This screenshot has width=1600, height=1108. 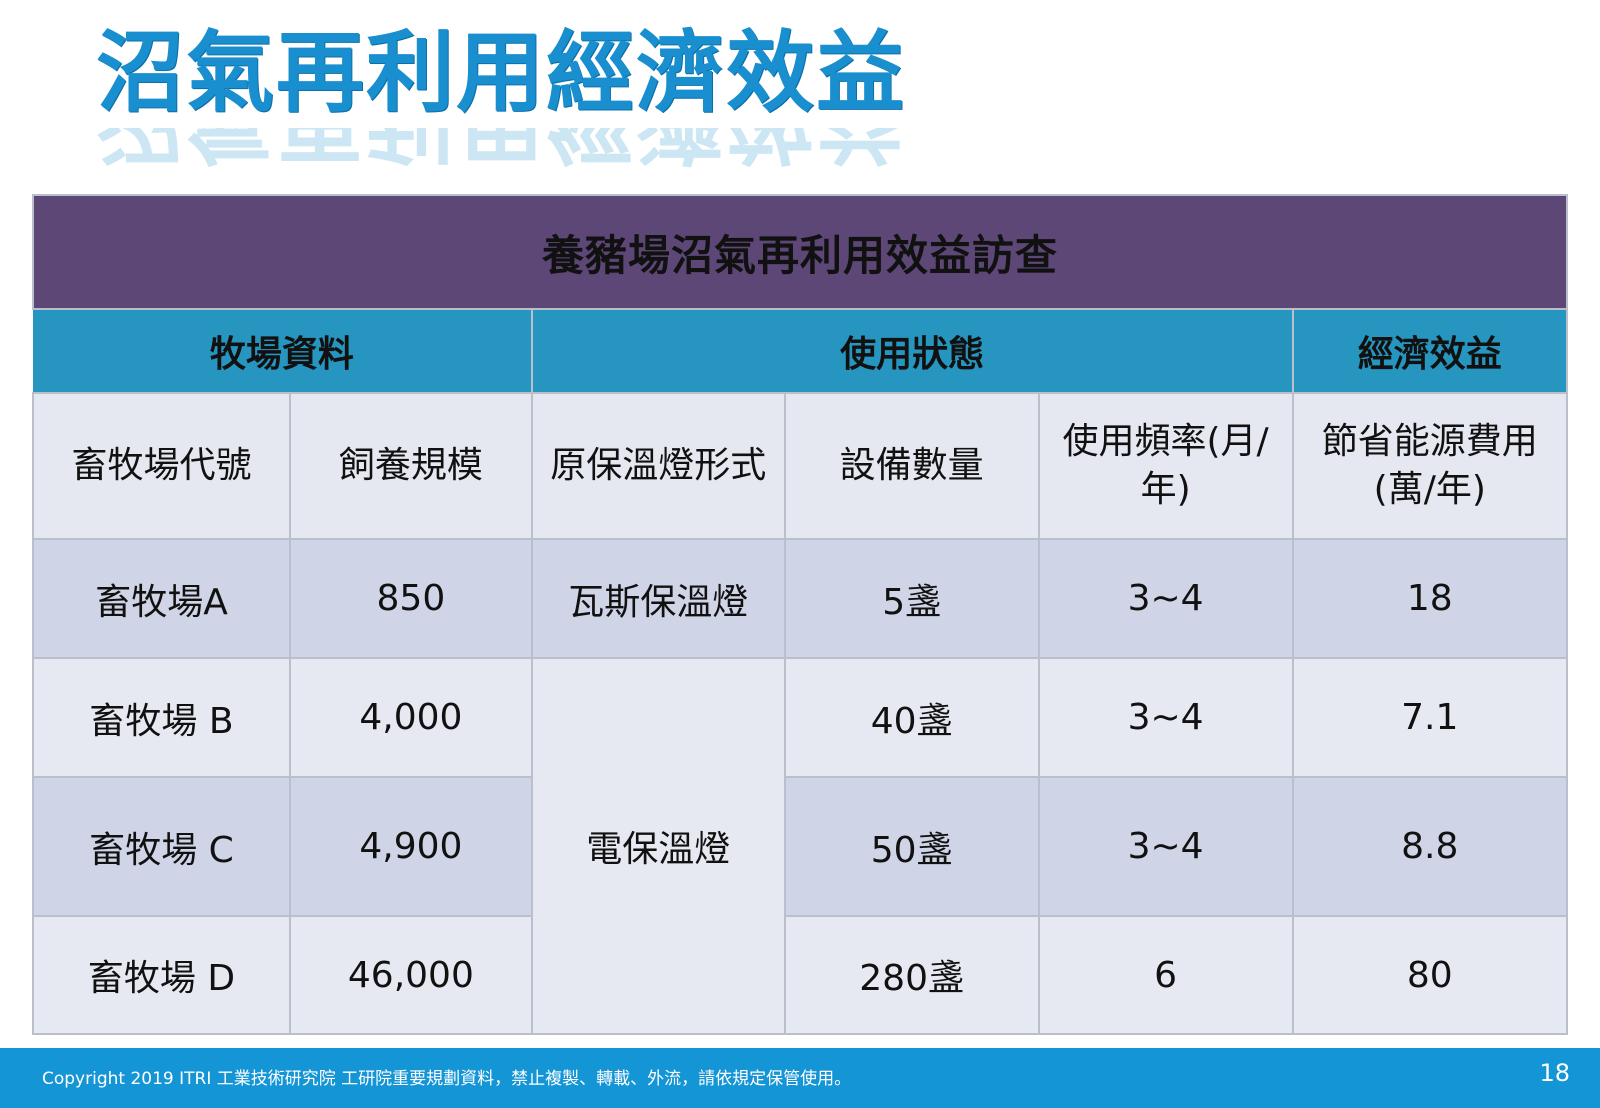 What do you see at coordinates (161, 598) in the screenshot?
I see `cell-farm-code: 畜牧場A` at bounding box center [161, 598].